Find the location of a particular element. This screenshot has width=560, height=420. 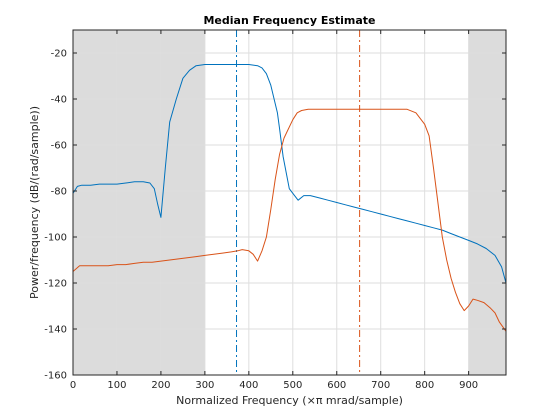

y-tick-label: -80 is located at coordinates (59, 192).